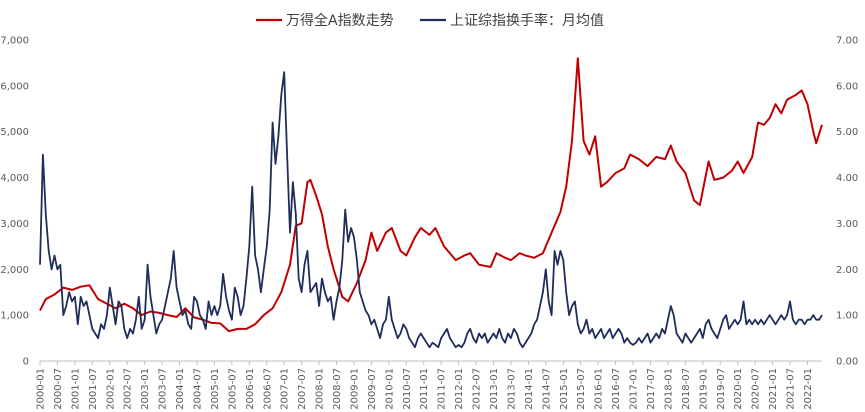 The image size is (865, 412). Describe the element at coordinates (527, 20) in the screenshot. I see `legend-label-turnover: 上证综指换手率：月均值` at that location.